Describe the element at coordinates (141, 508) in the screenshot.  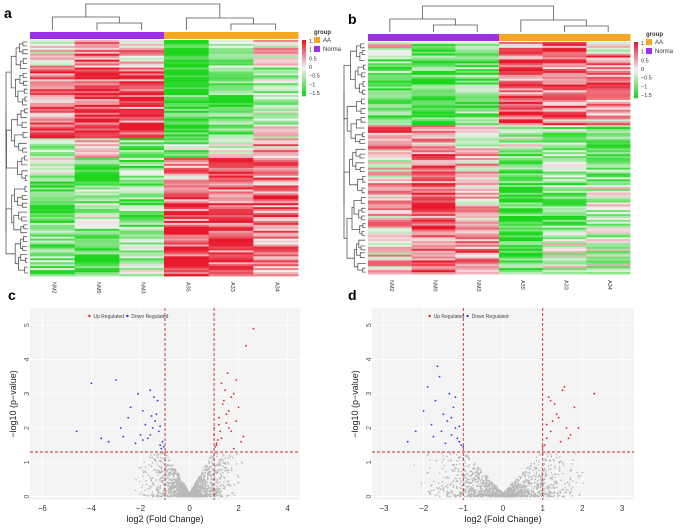
I see `x-tick-label: −2` at that location.